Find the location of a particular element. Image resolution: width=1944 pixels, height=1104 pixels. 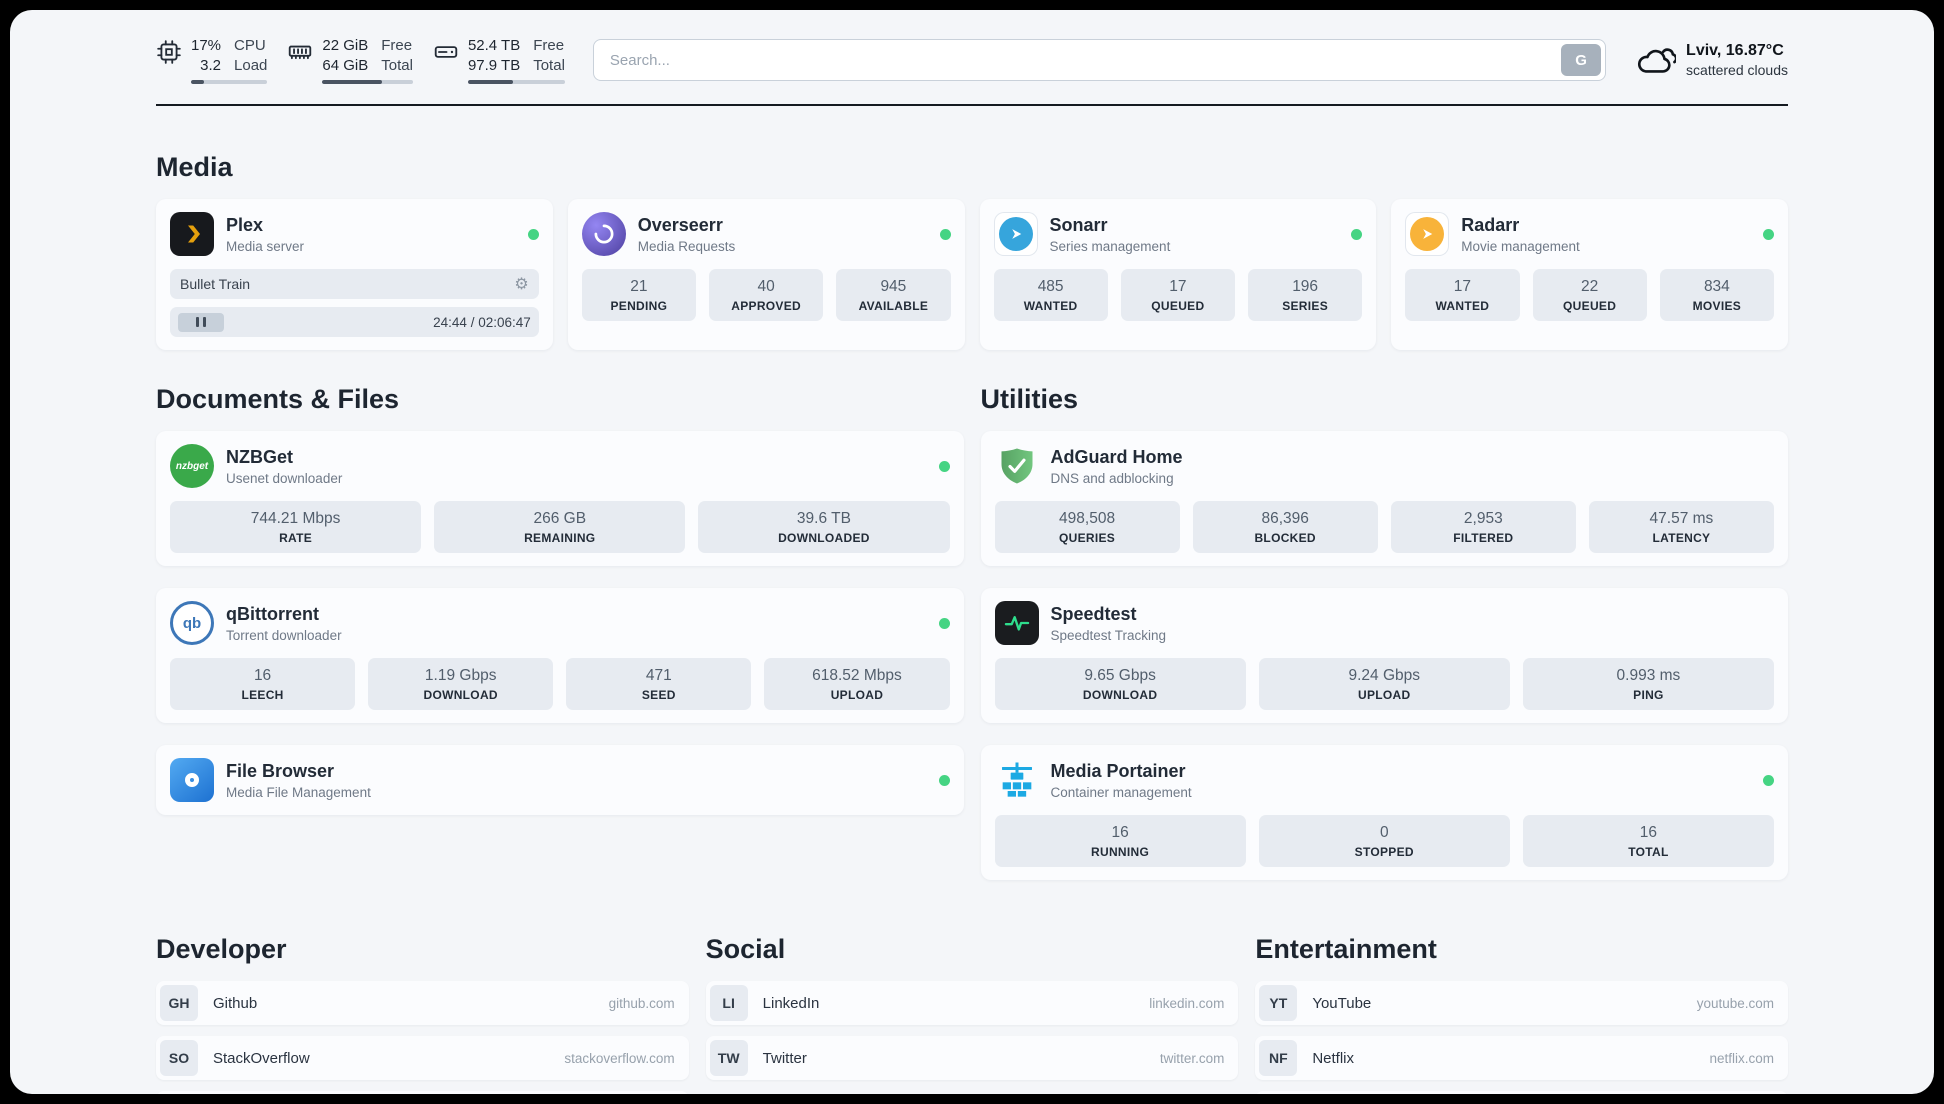

stat-box: 266 GB REMAINING is located at coordinates (560, 527).